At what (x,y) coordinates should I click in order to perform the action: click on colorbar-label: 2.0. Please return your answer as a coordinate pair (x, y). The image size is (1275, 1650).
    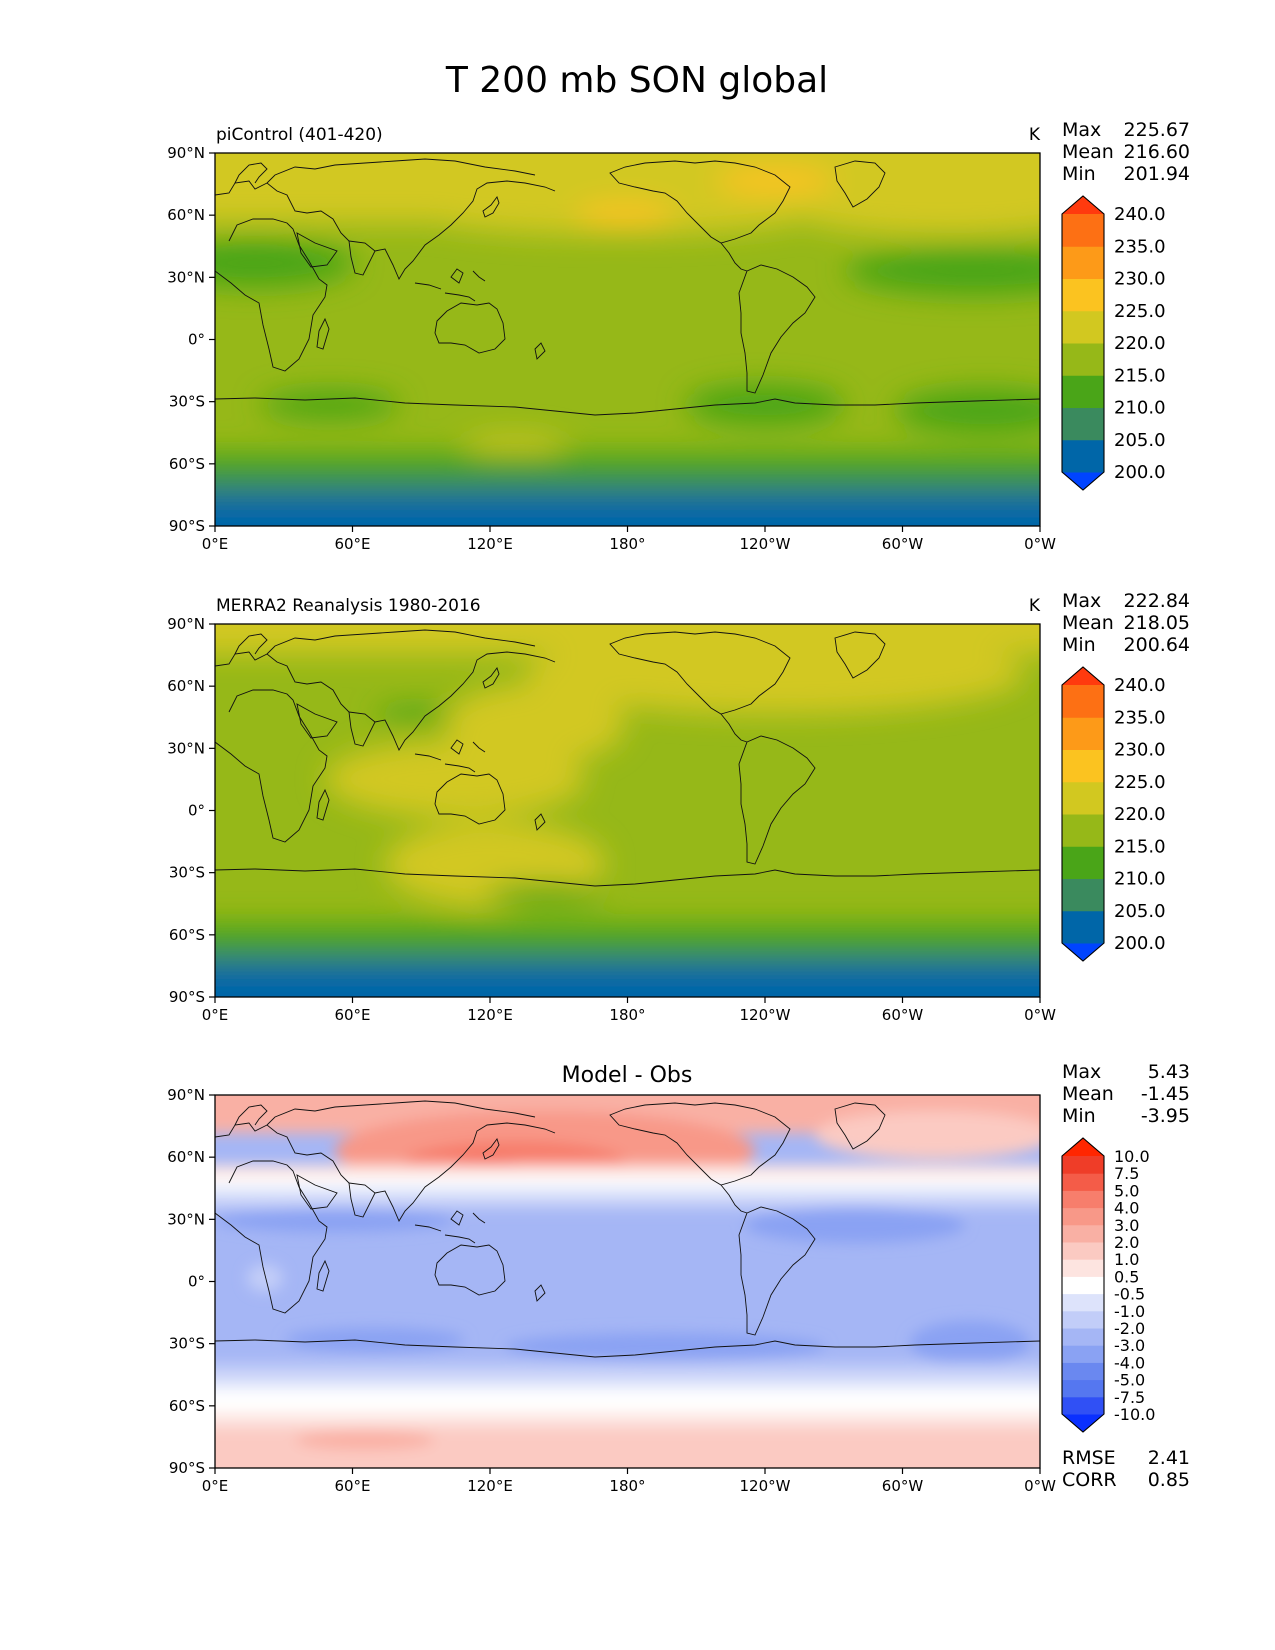
    Looking at the image, I should click on (1126, 1242).